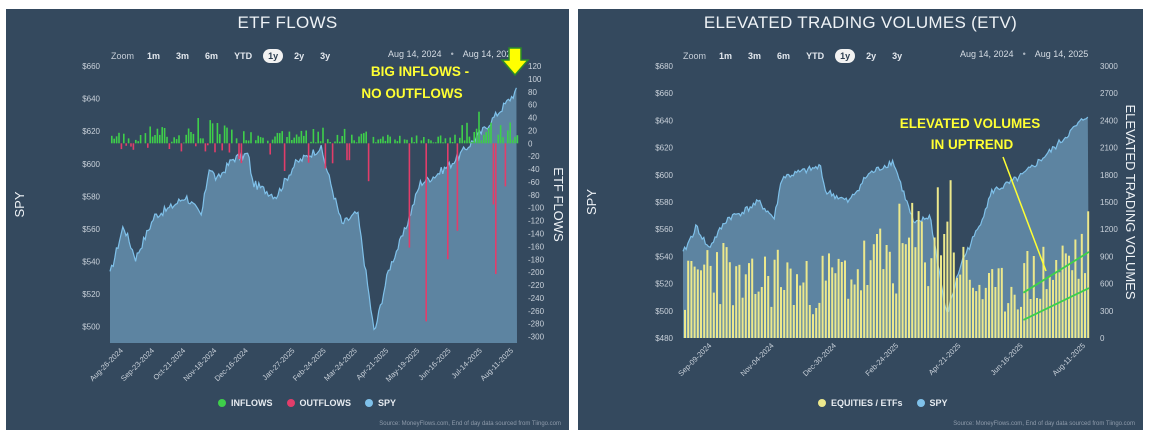 Image resolution: width=1149 pixels, height=437 pixels. I want to click on y2-tick-label: -80, so click(534, 195).